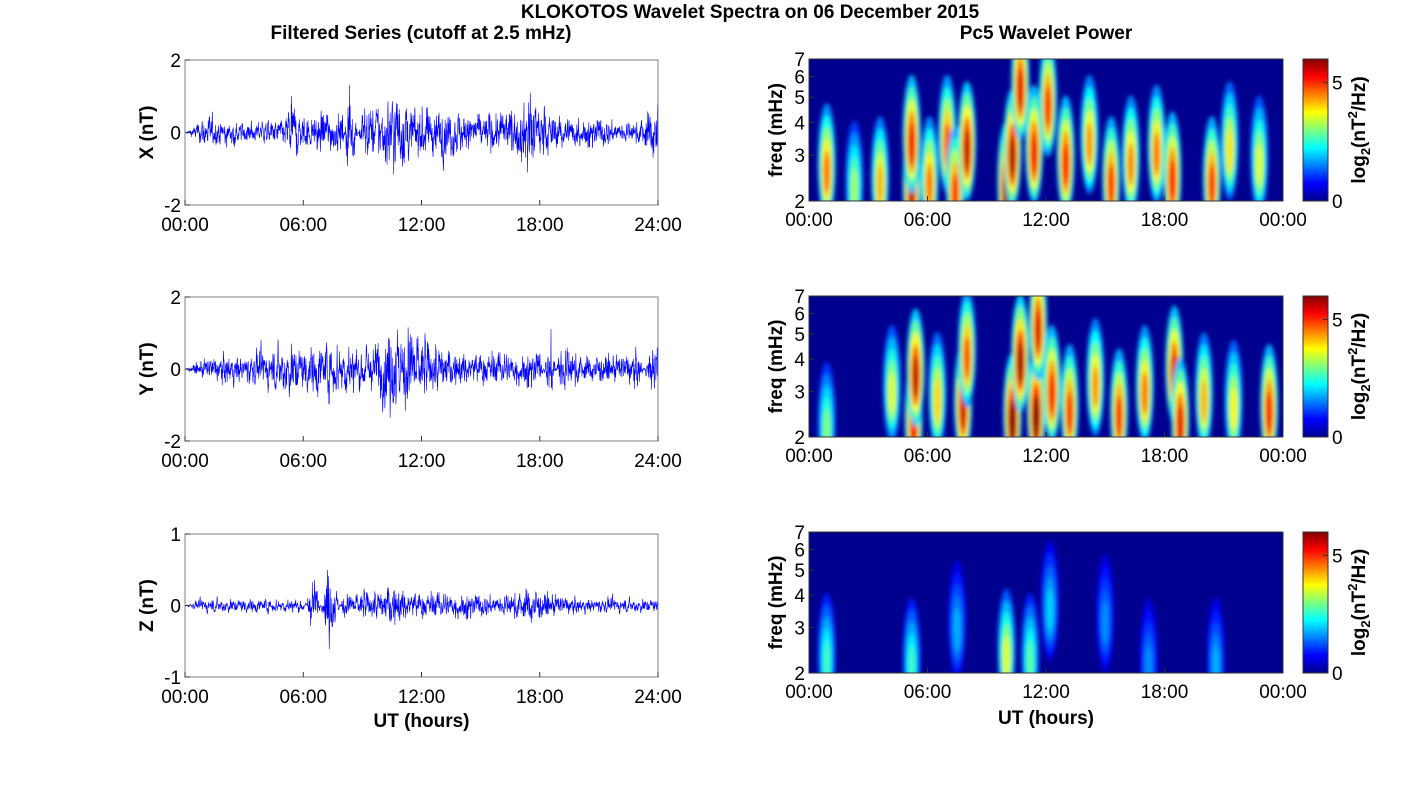 The image size is (1418, 788). I want to click on y-axis-label: X (nT), so click(147, 133).